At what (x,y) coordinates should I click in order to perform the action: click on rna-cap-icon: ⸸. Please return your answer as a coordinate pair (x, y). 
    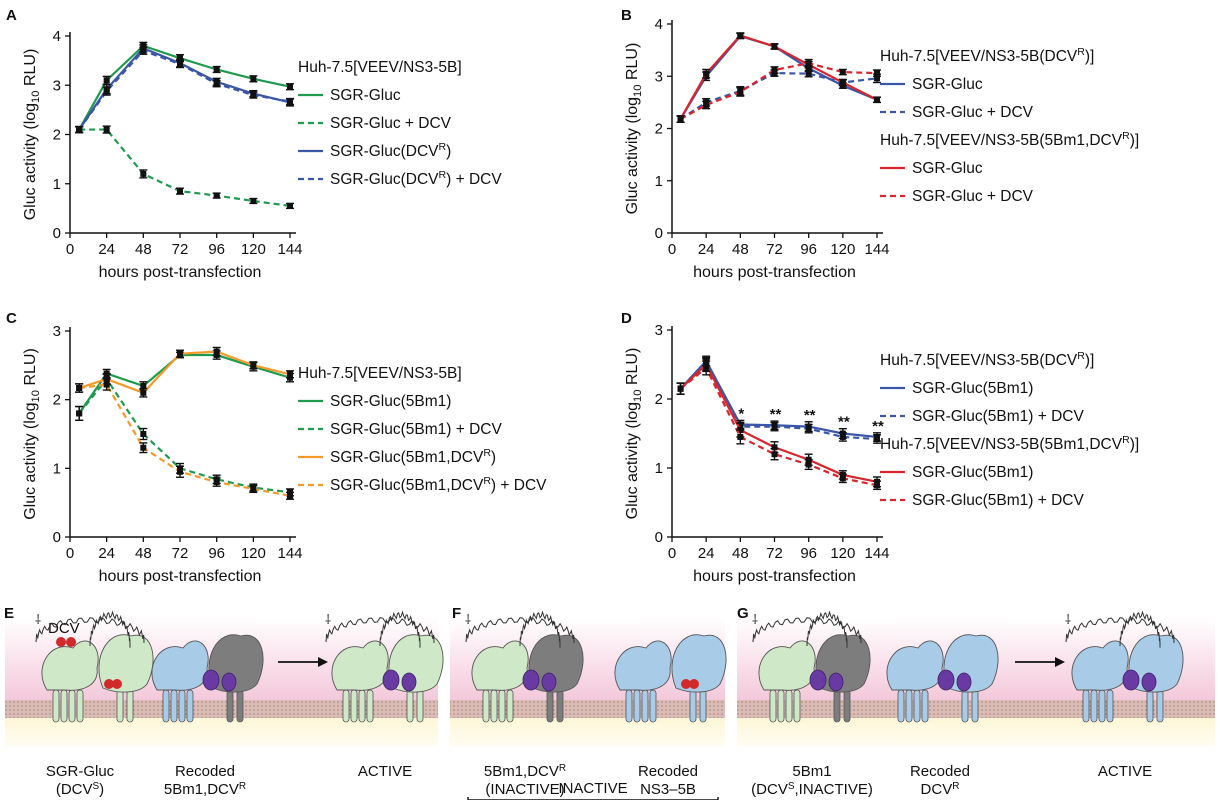
    Looking at the image, I should click on (38, 619).